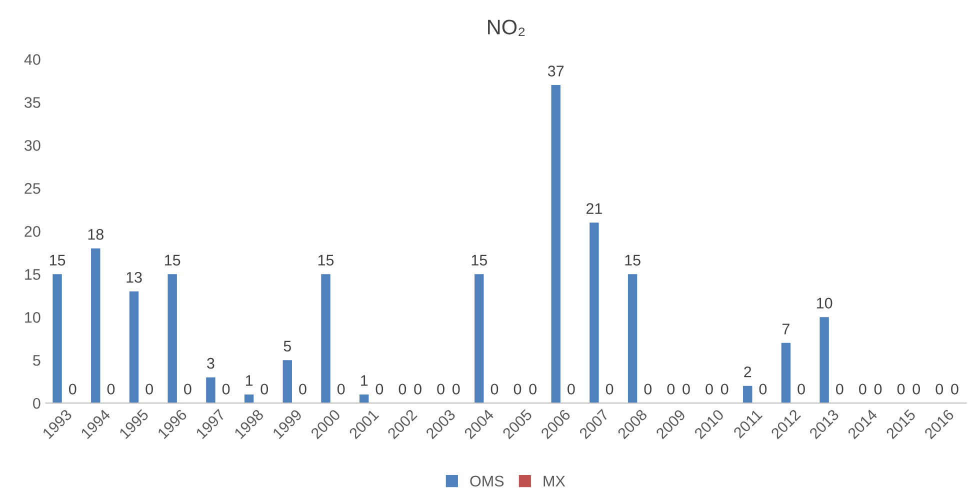 This screenshot has height=502, width=974. Describe the element at coordinates (96, 234) in the screenshot. I see `data-label: 18` at that location.